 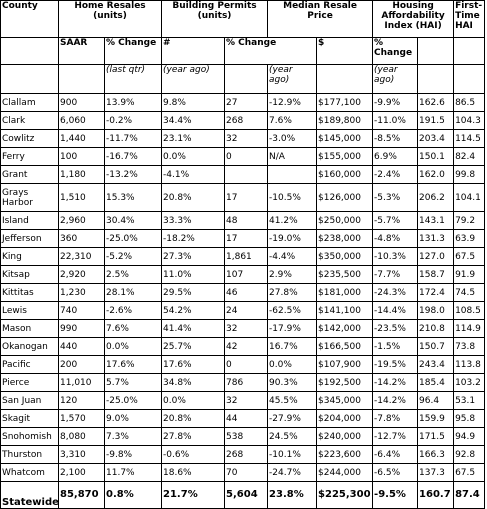 I want to click on subheader-hash: #, so click(x=193, y=51).